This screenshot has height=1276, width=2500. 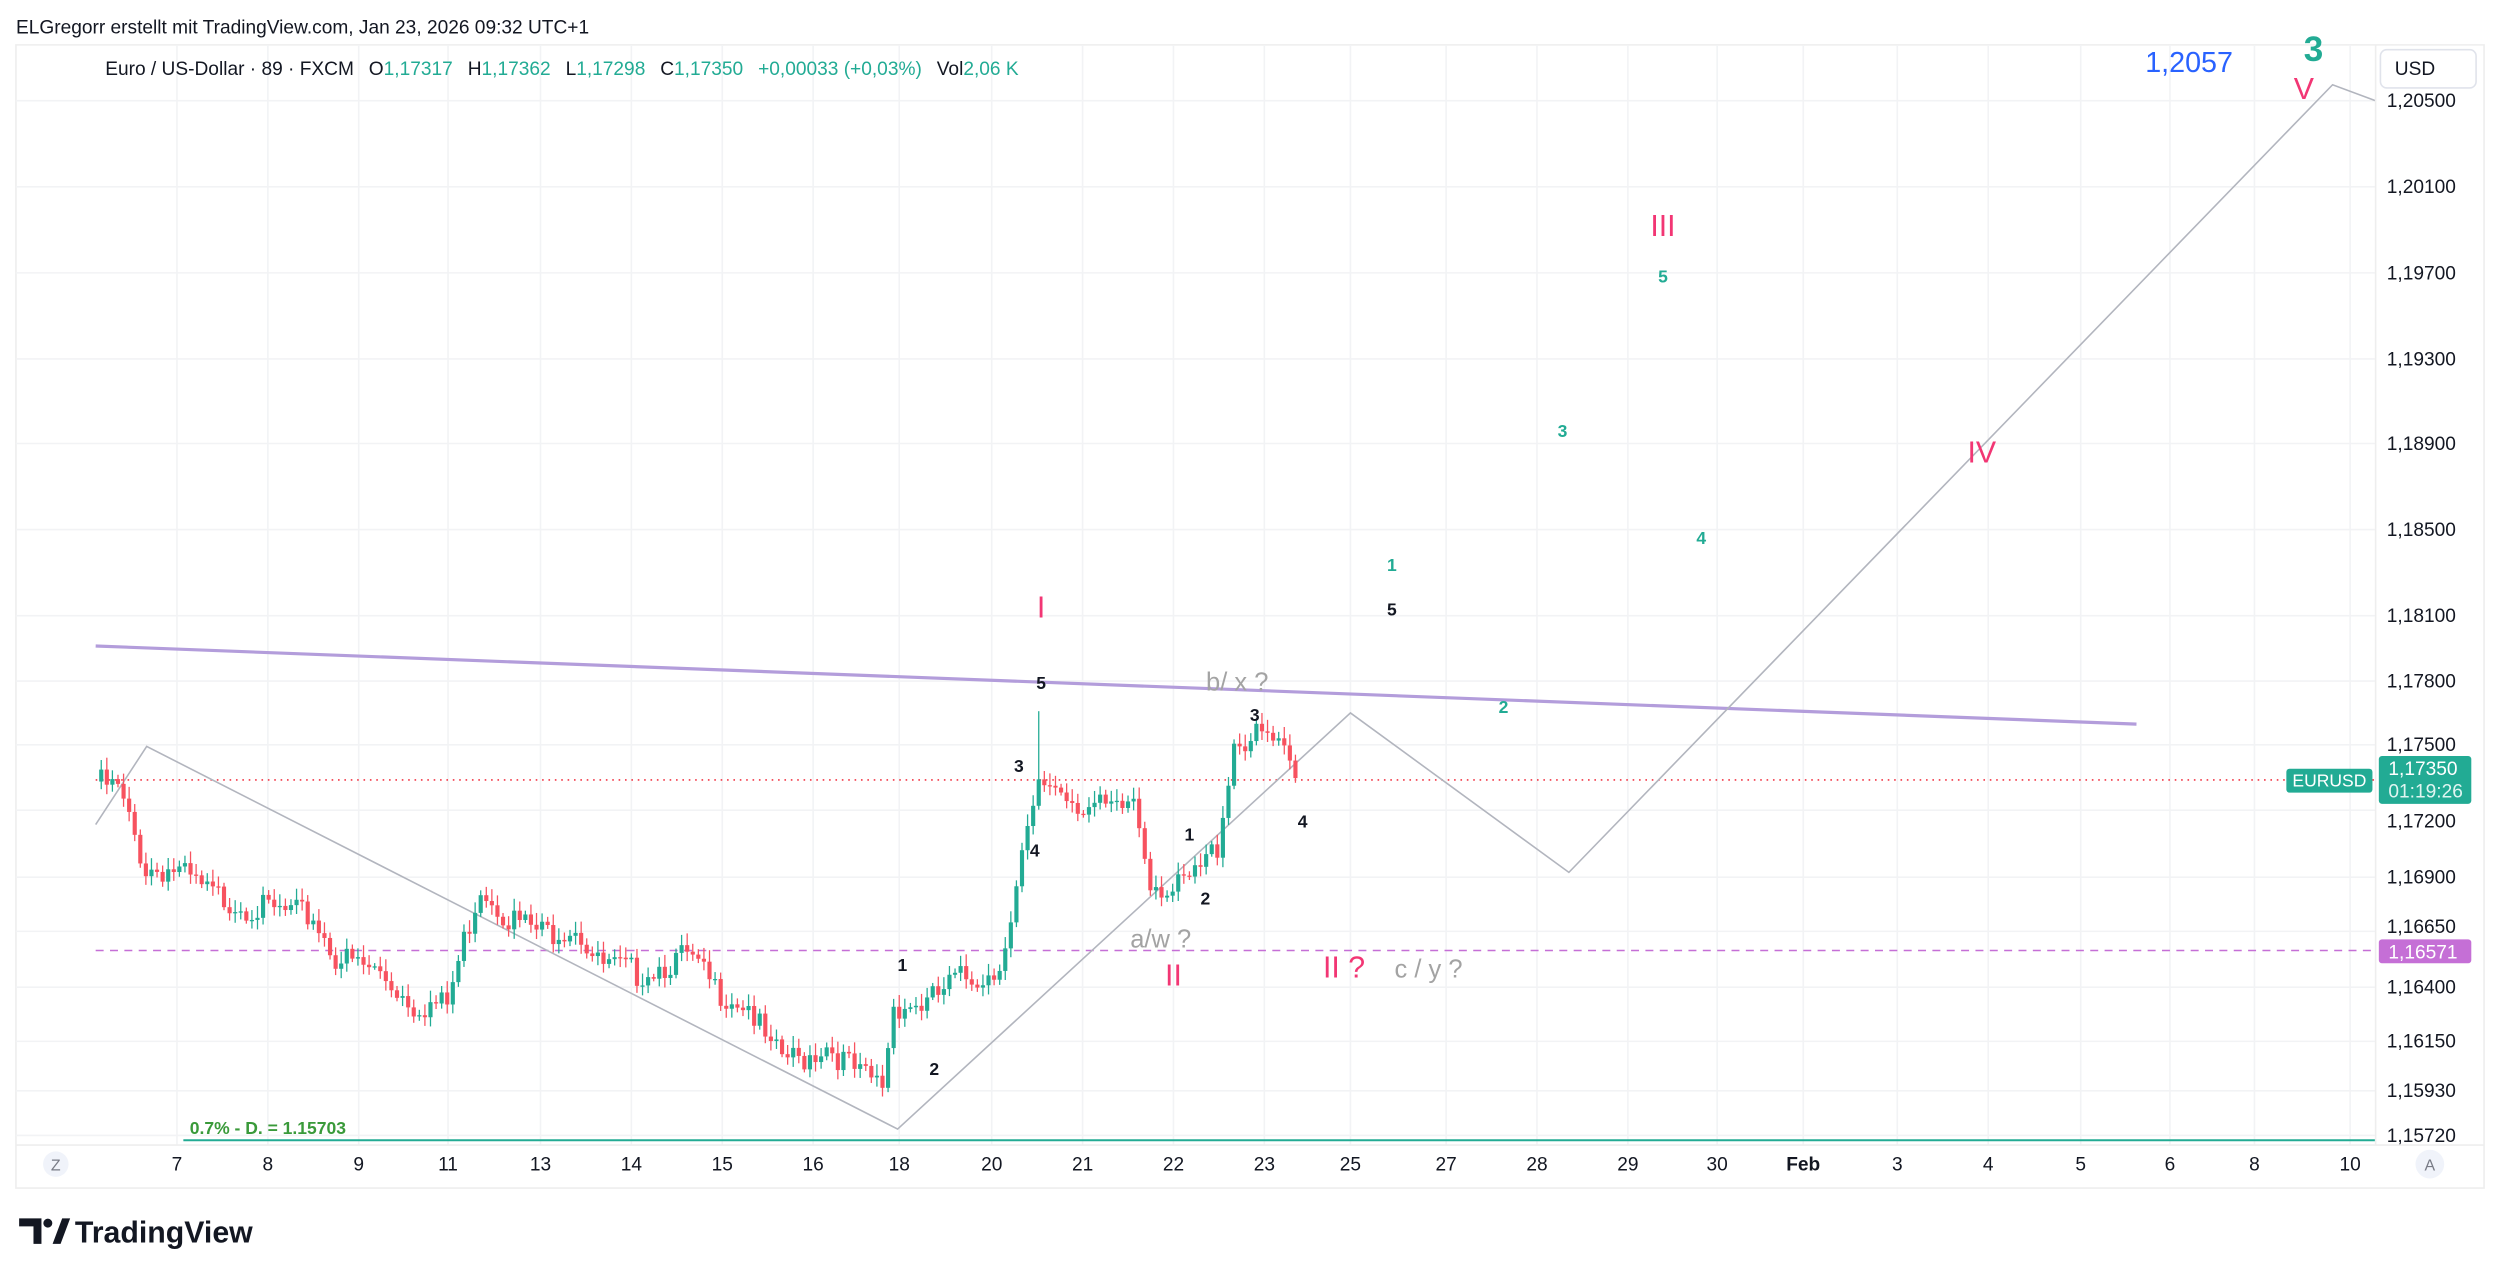 I want to click on volume-label: Vol, so click(x=950, y=69).